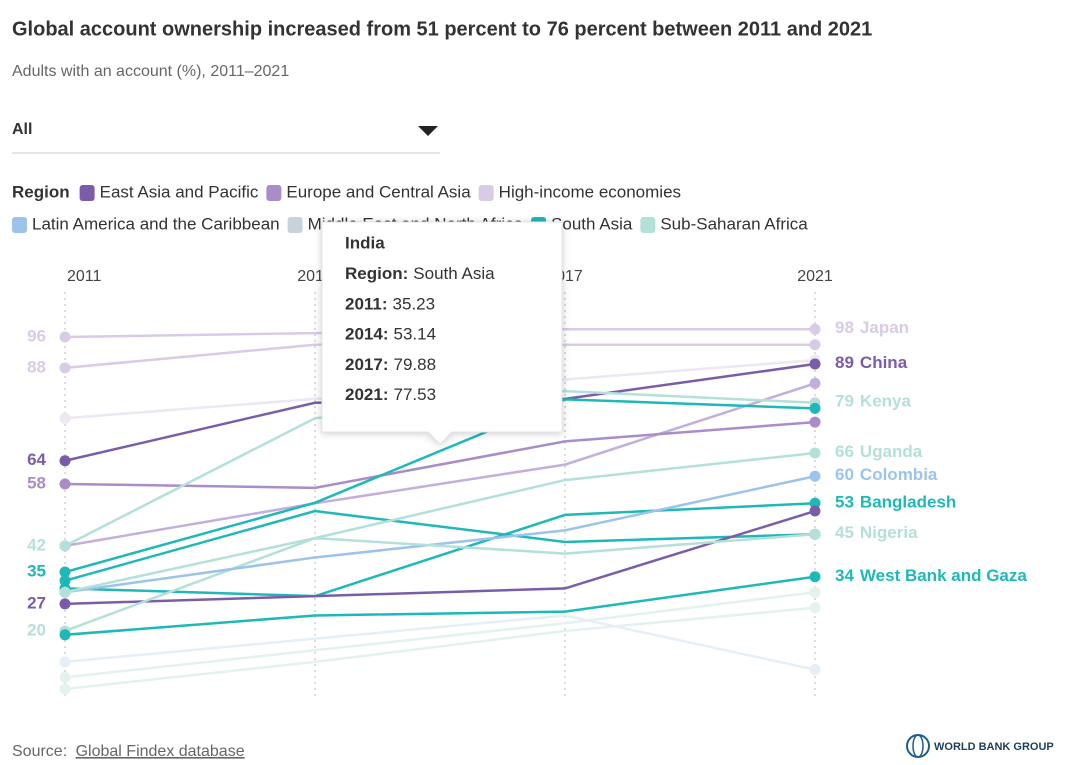  What do you see at coordinates (592, 223) in the screenshot?
I see `legend-label: South Asia` at bounding box center [592, 223].